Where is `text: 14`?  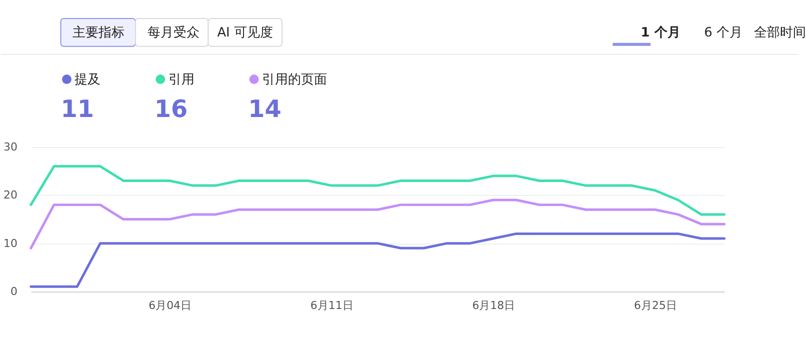 text: 14 is located at coordinates (265, 109).